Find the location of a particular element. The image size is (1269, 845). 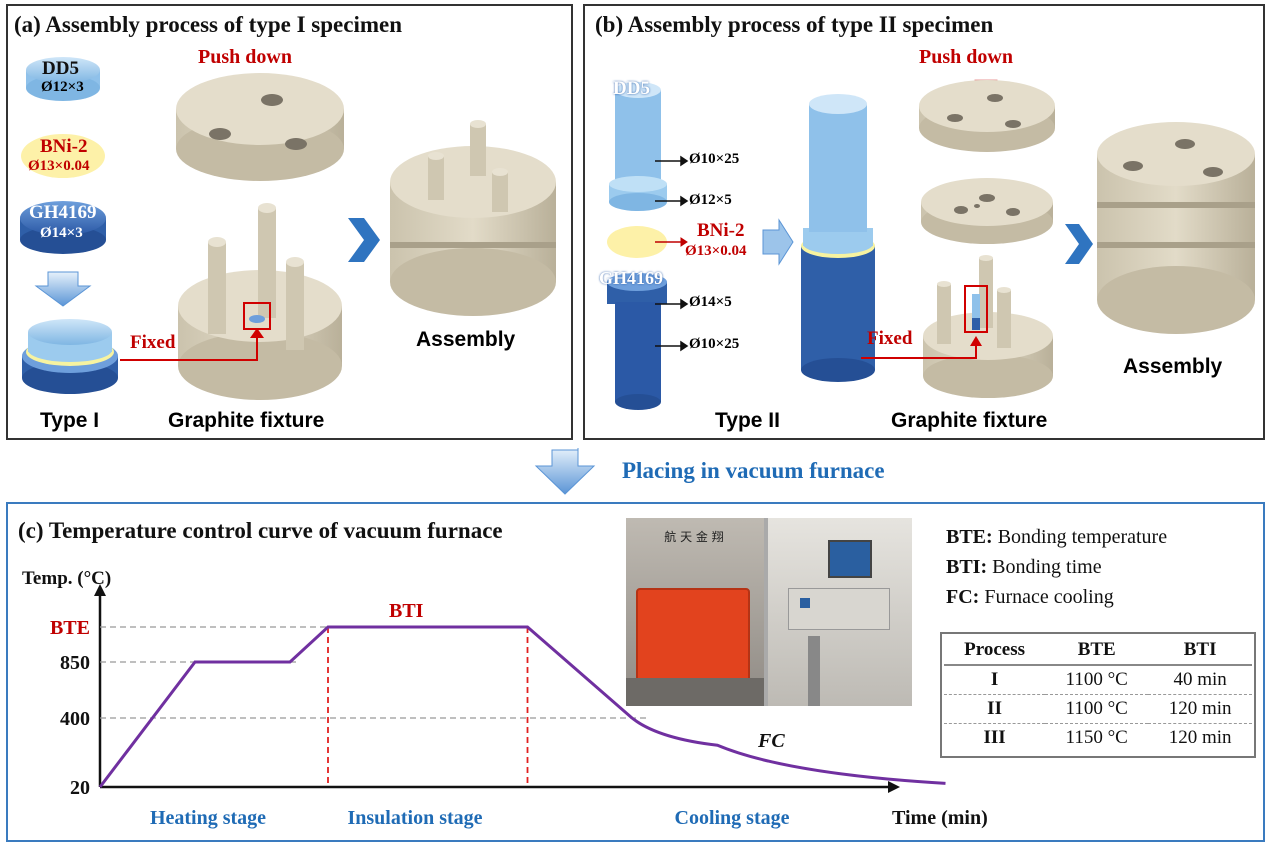

y-tick-label: BTE is located at coordinates (70, 628).